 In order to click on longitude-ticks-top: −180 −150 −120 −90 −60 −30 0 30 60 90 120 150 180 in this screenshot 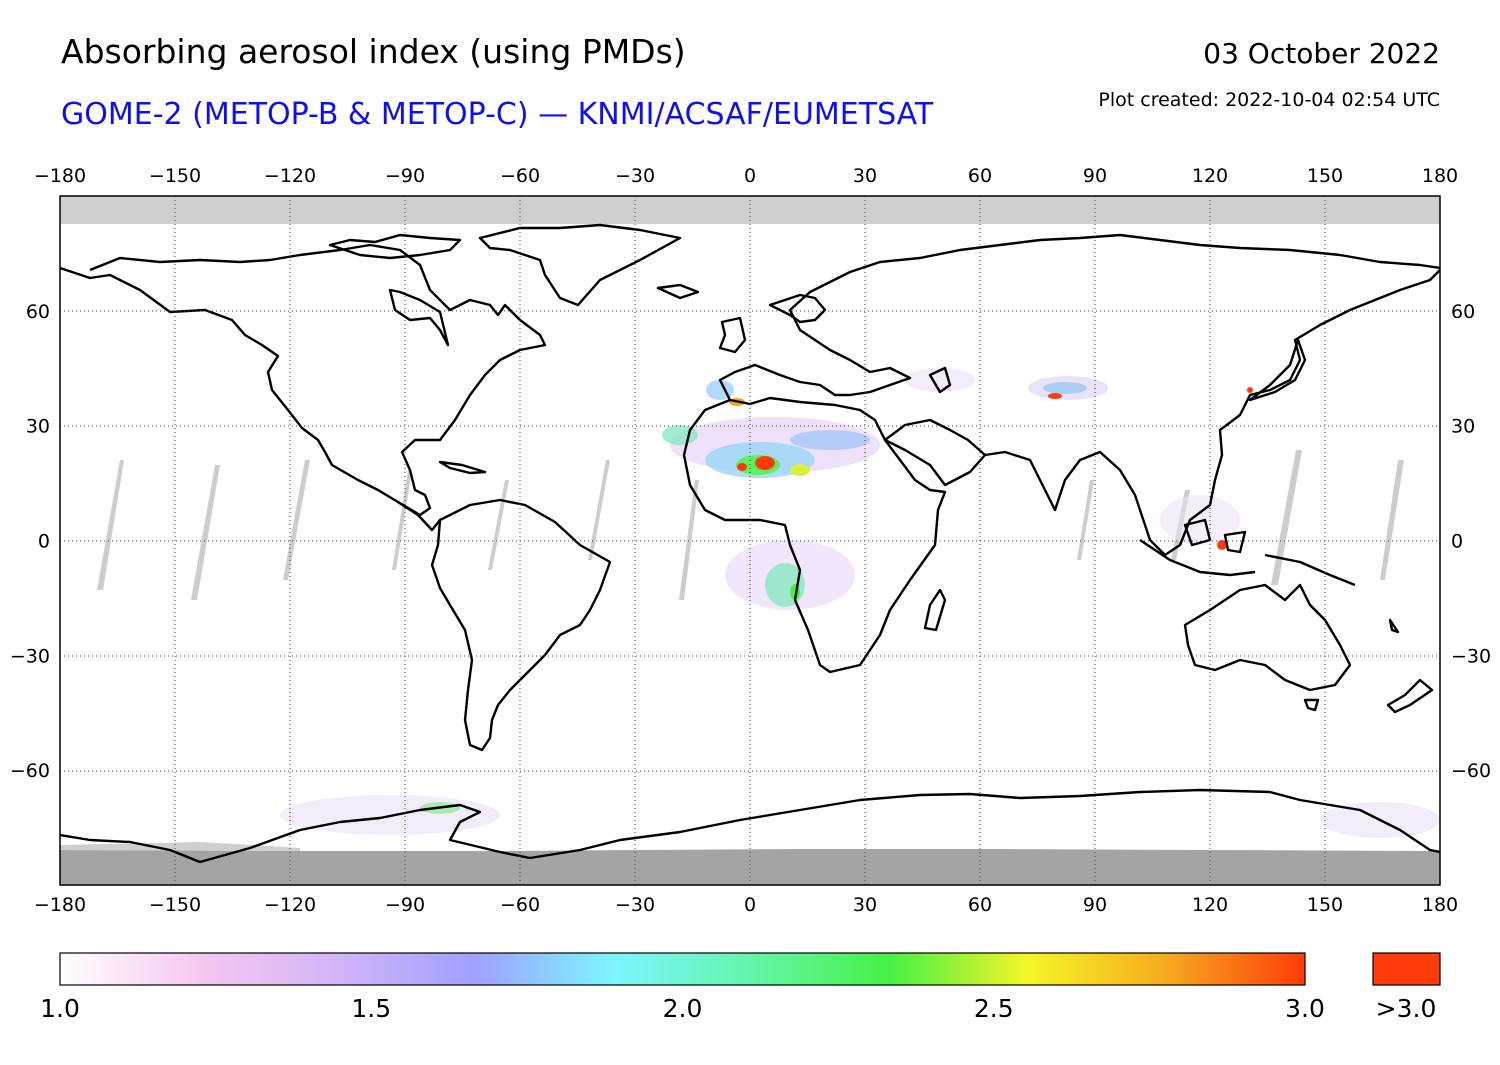, I will do `click(746, 176)`.